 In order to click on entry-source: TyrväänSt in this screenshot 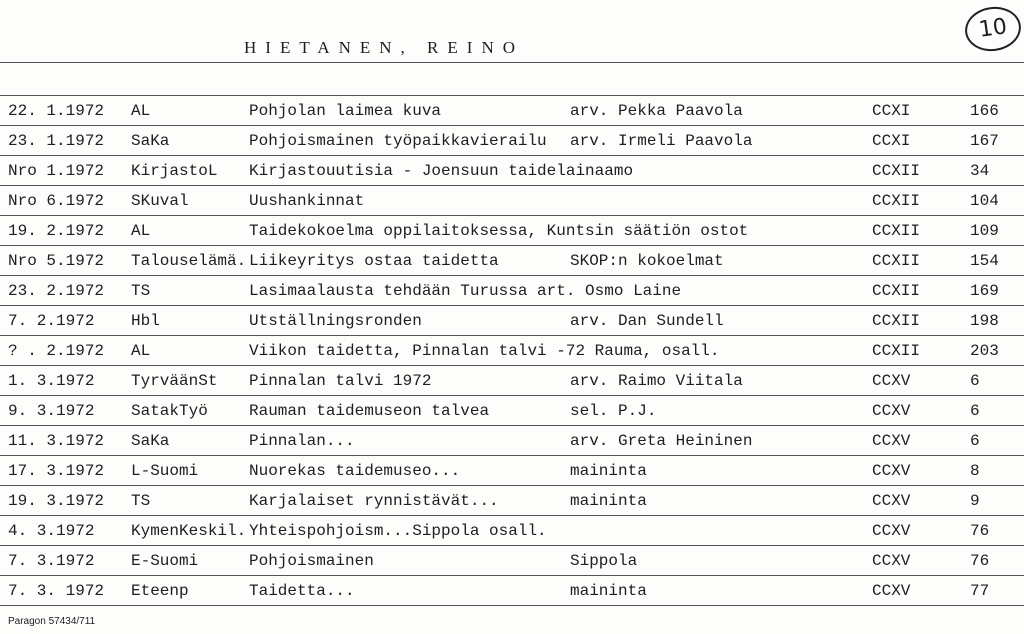, I will do `click(174, 381)`.